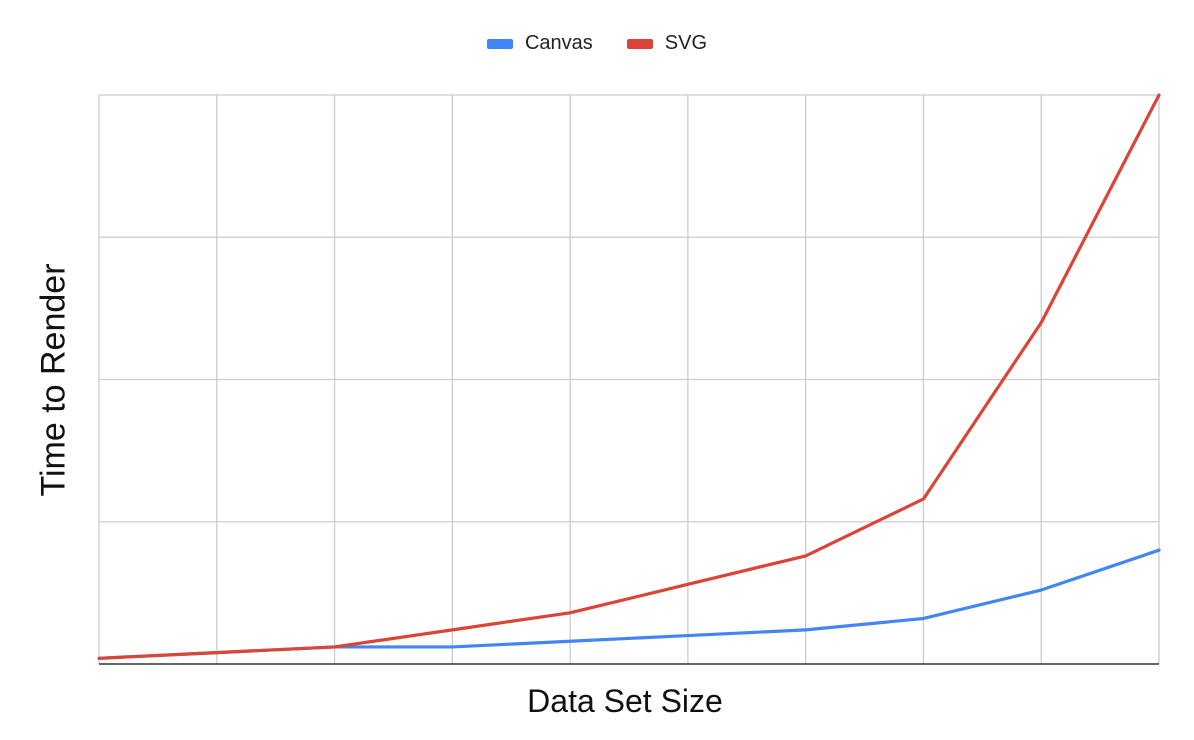  Describe the element at coordinates (629, 604) in the screenshot. I see `series-line-canvas` at that location.